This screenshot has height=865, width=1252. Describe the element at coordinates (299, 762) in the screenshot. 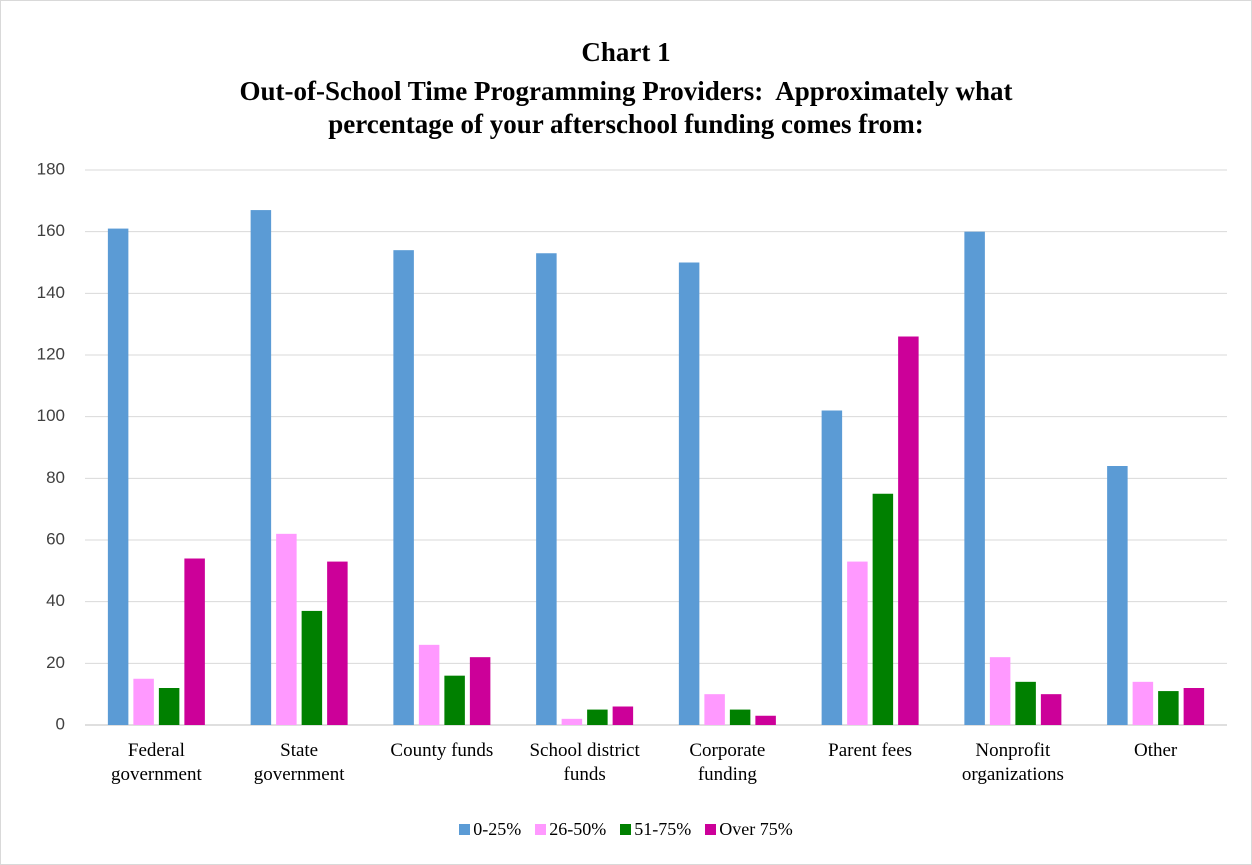

I see `x-tick-label: State government` at that location.